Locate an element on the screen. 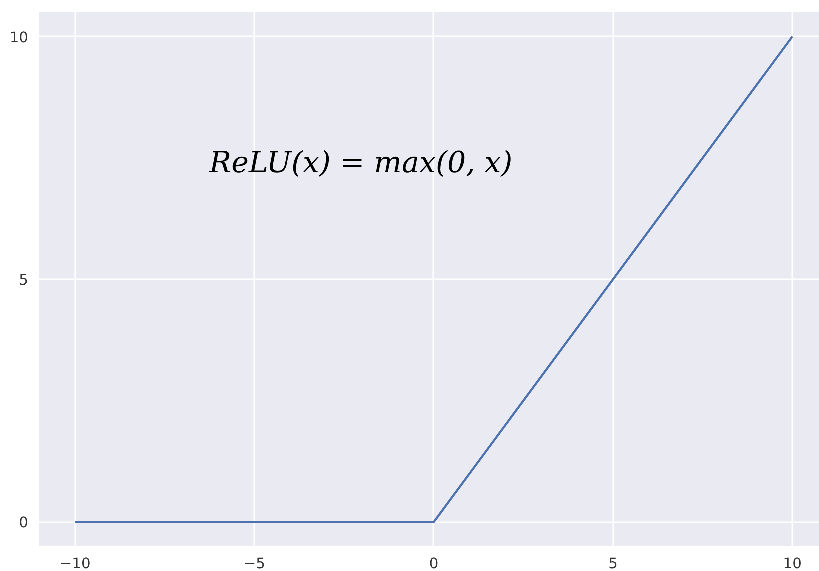 The width and height of the screenshot is (819, 571). x-tick-label: −5 is located at coordinates (255, 563).